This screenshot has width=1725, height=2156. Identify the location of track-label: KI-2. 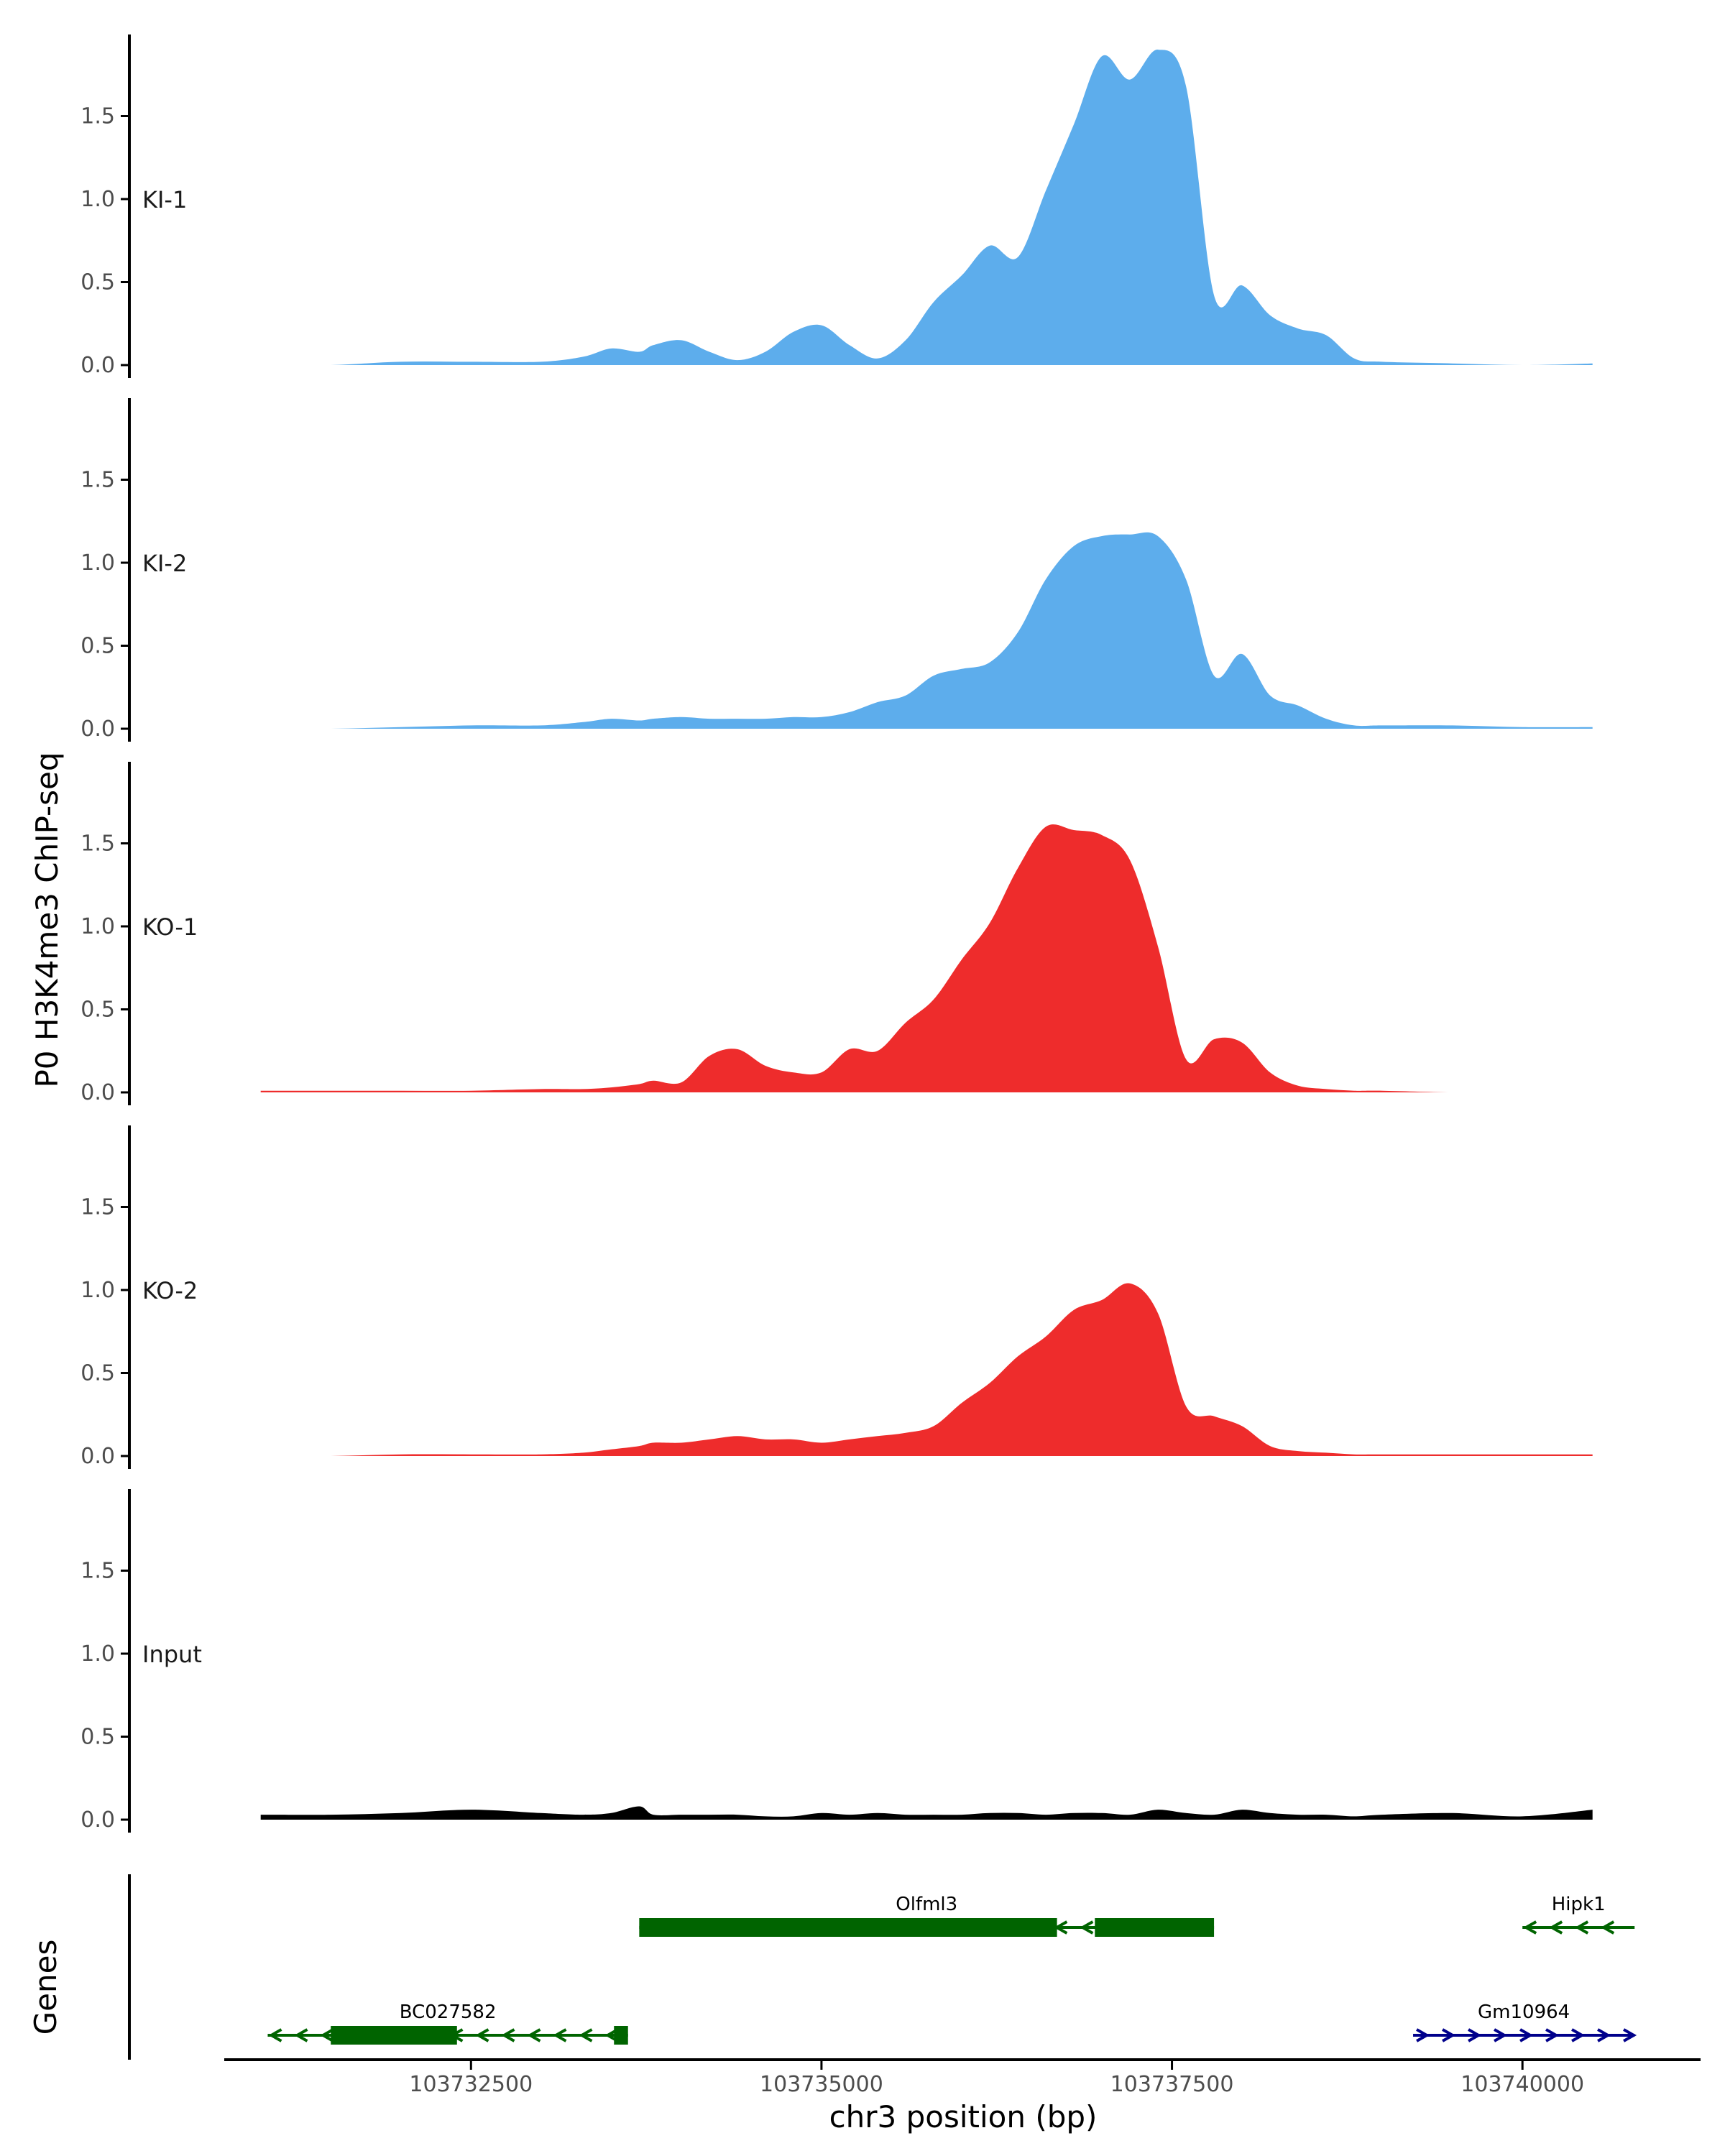
(164, 563).